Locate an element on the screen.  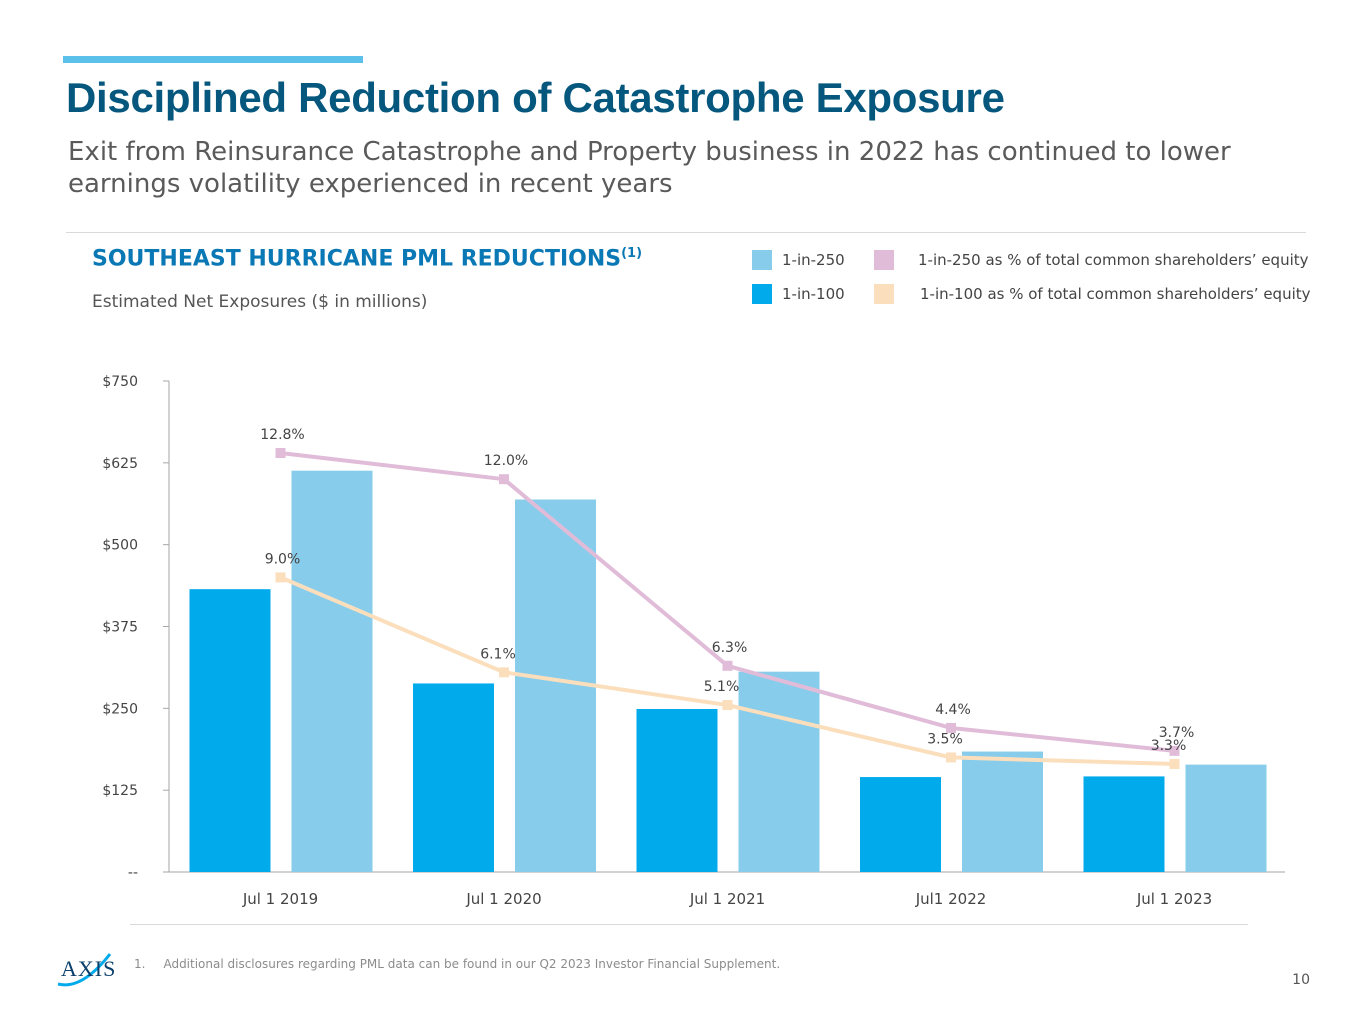
logo-swoosh-icon is located at coordinates (84, 970).